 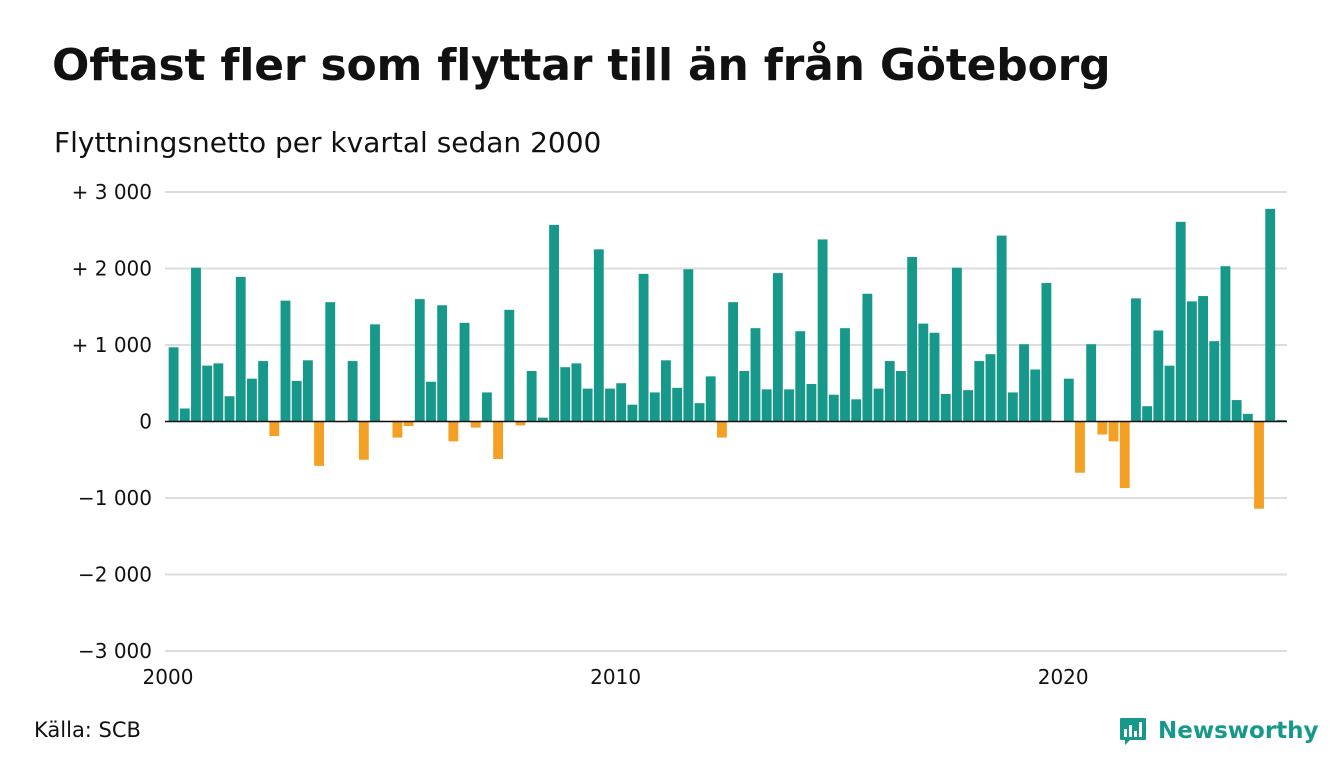 I want to click on y-tick-label: + 2 000, so click(x=112, y=269).